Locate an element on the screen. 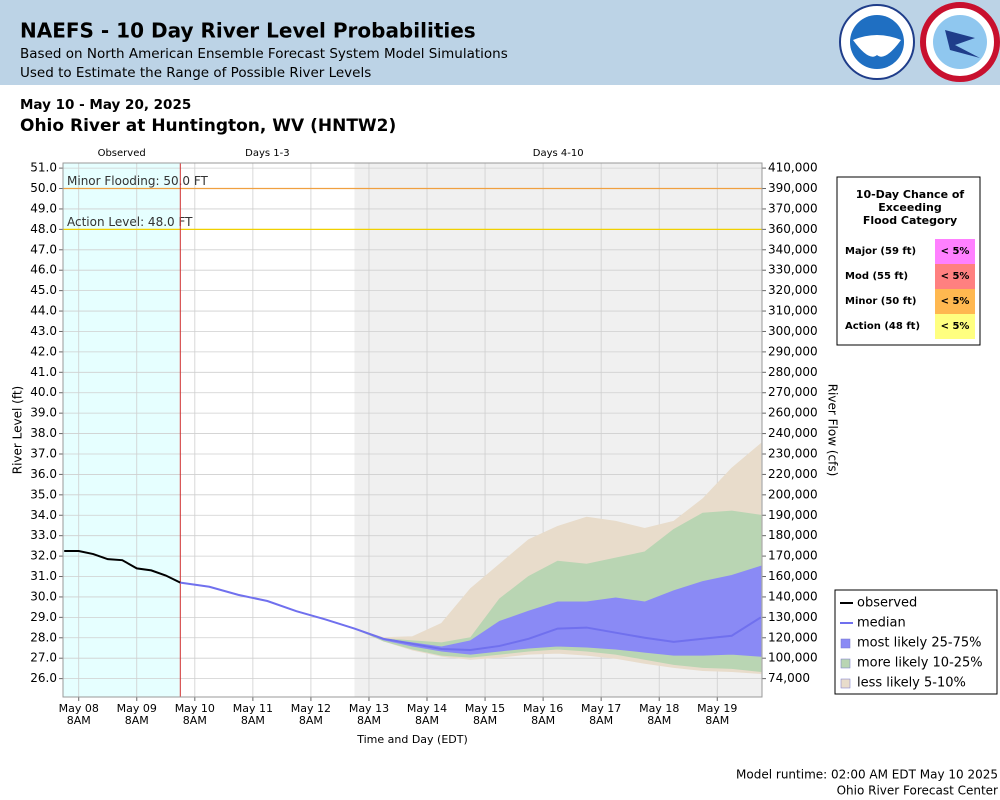 This screenshot has width=1000, height=800. y2-tick-label: 260,000 is located at coordinates (793, 413).